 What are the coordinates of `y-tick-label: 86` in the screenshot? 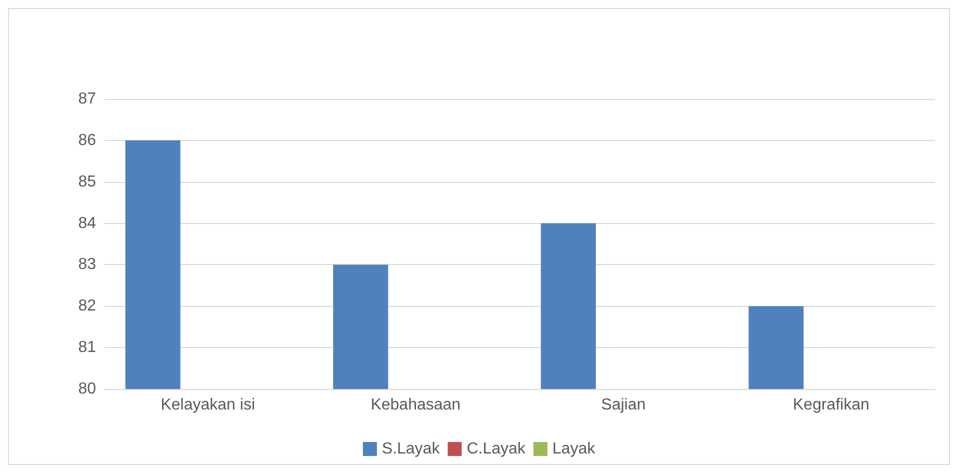 It's located at (87, 140).